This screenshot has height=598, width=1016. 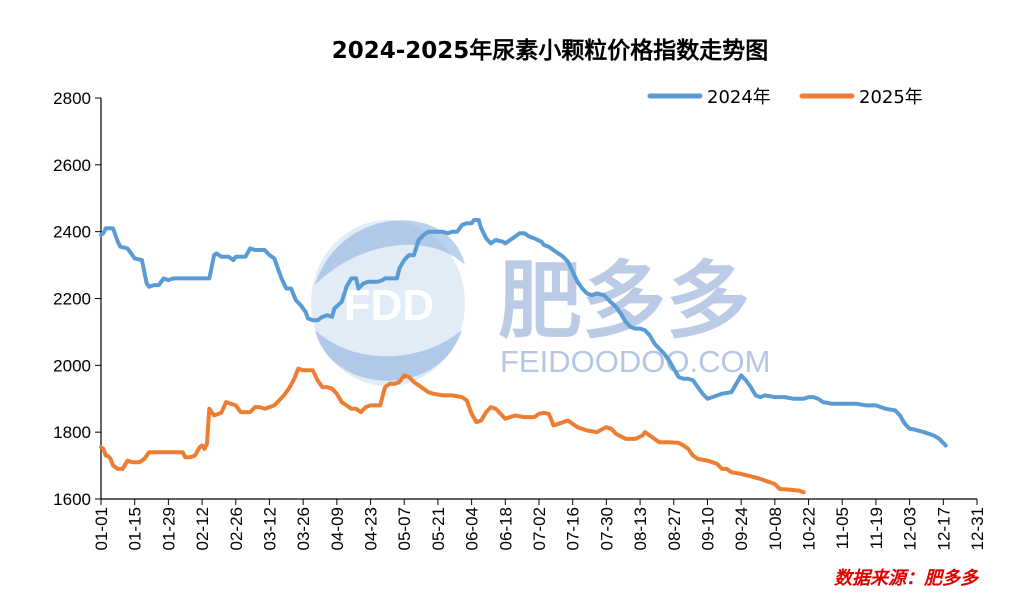 I want to click on x-tick-label: 07-16, so click(x=573, y=528).